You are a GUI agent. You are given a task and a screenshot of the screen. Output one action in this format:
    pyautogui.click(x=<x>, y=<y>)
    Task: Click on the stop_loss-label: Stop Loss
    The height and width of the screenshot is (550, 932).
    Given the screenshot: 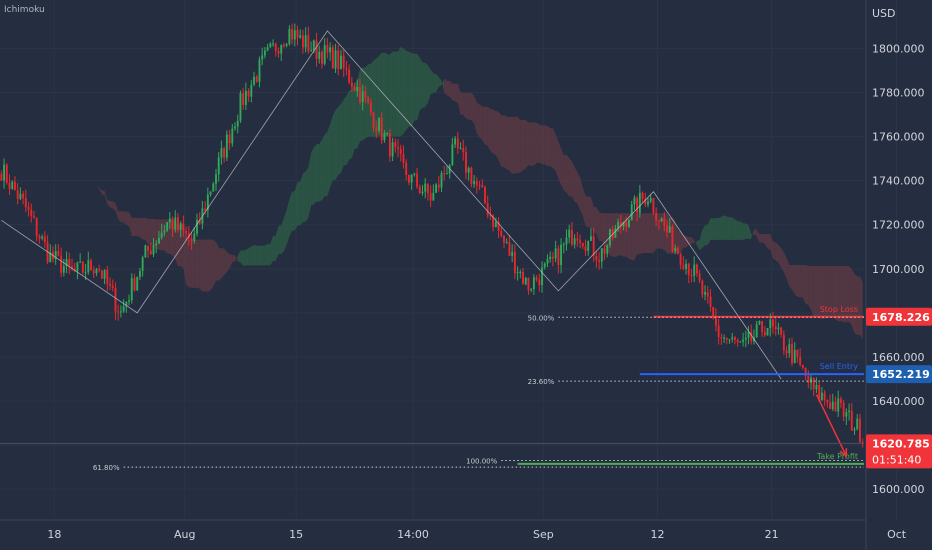 What is the action you would take?
    pyautogui.click(x=839, y=309)
    